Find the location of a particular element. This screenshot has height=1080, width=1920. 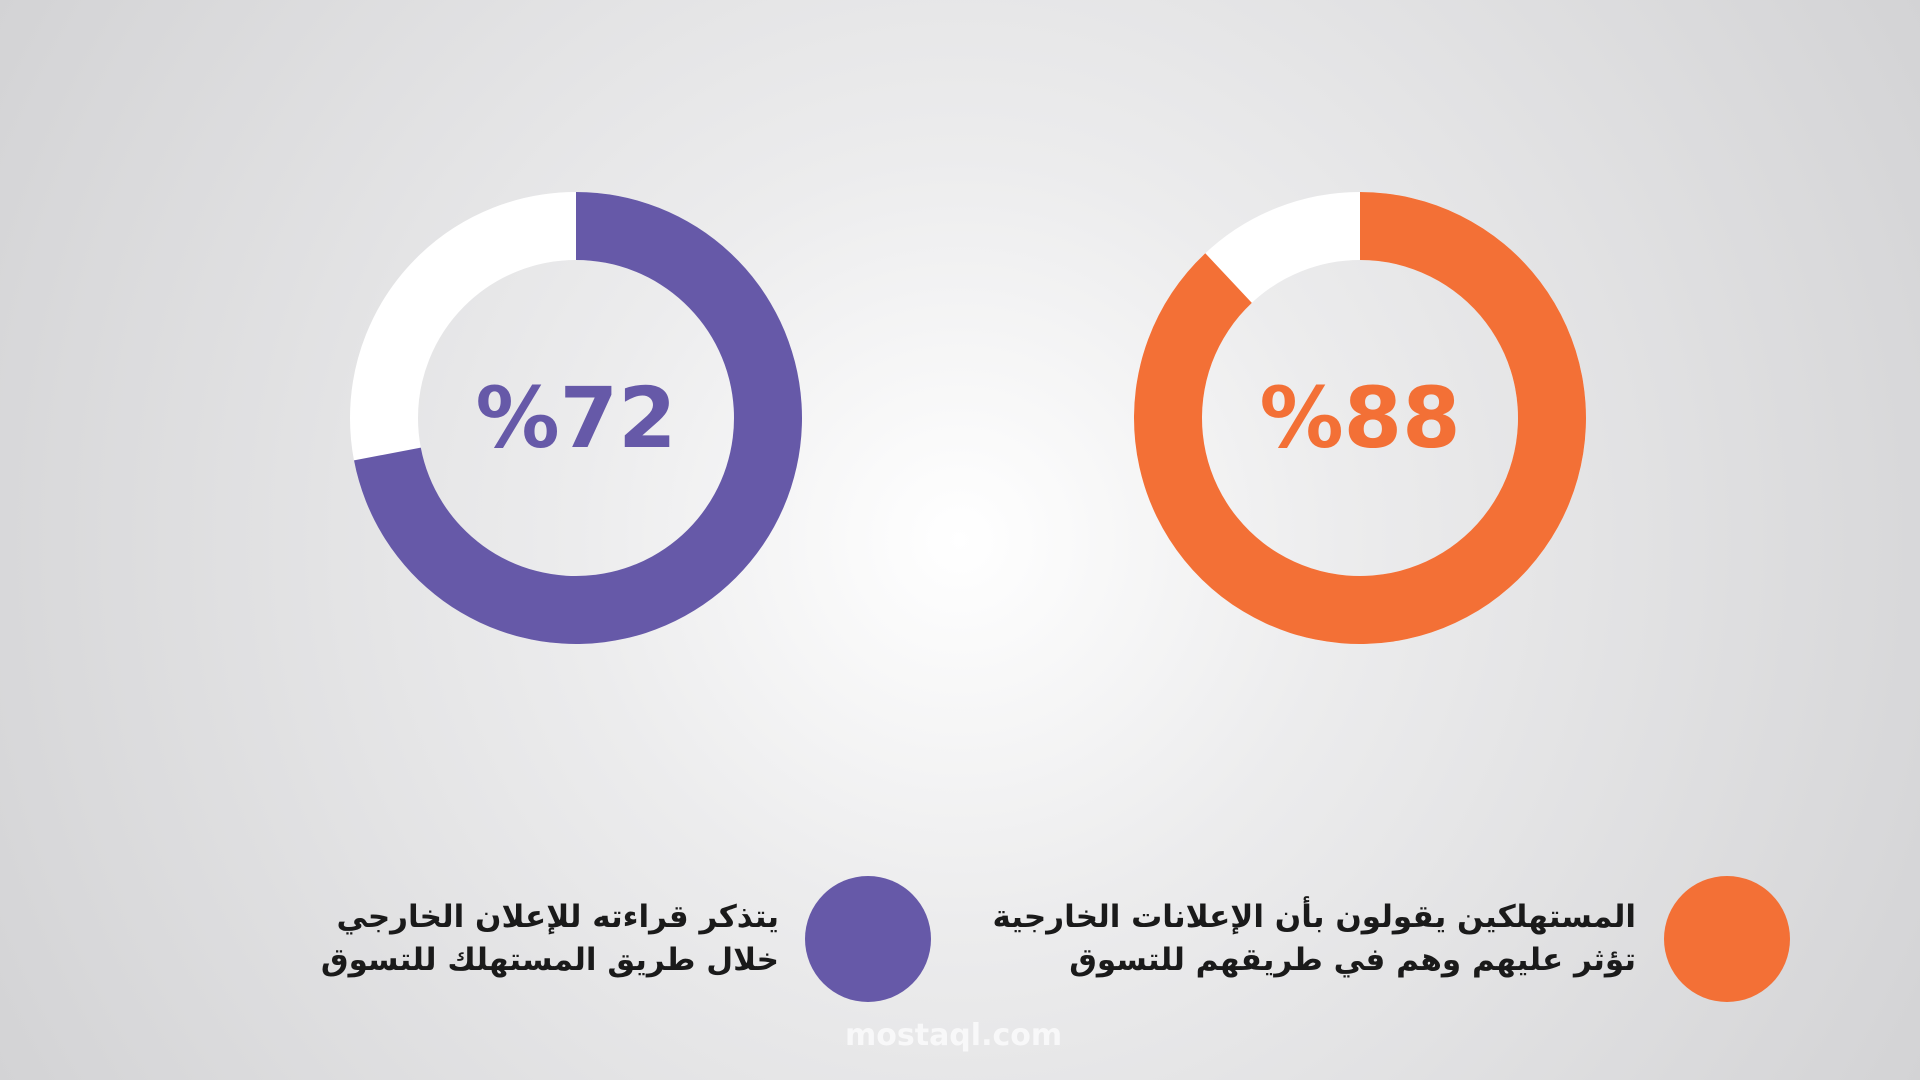

percent-label: %88 is located at coordinates (1359, 418).